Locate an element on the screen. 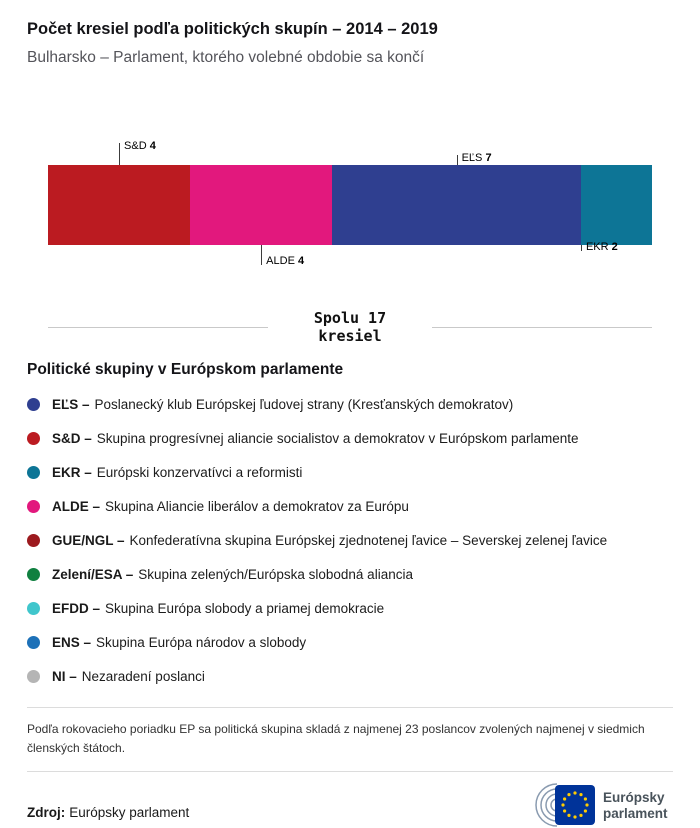  footer: Zdroj: Európsky parlament is located at coordinates (350, 805).